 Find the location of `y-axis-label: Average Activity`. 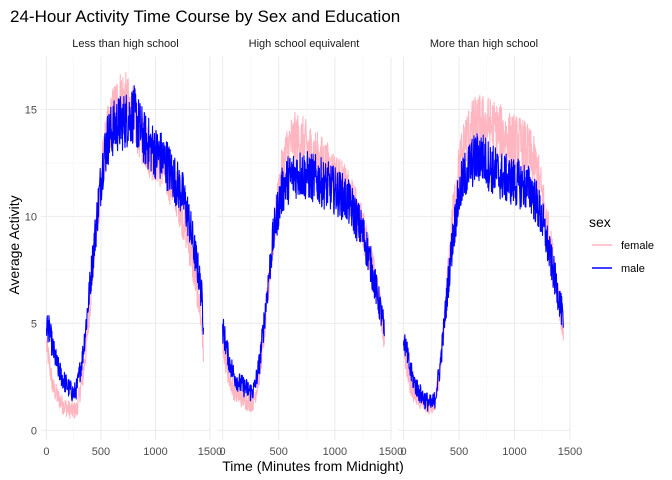

y-axis-label: Average Activity is located at coordinates (14, 244).